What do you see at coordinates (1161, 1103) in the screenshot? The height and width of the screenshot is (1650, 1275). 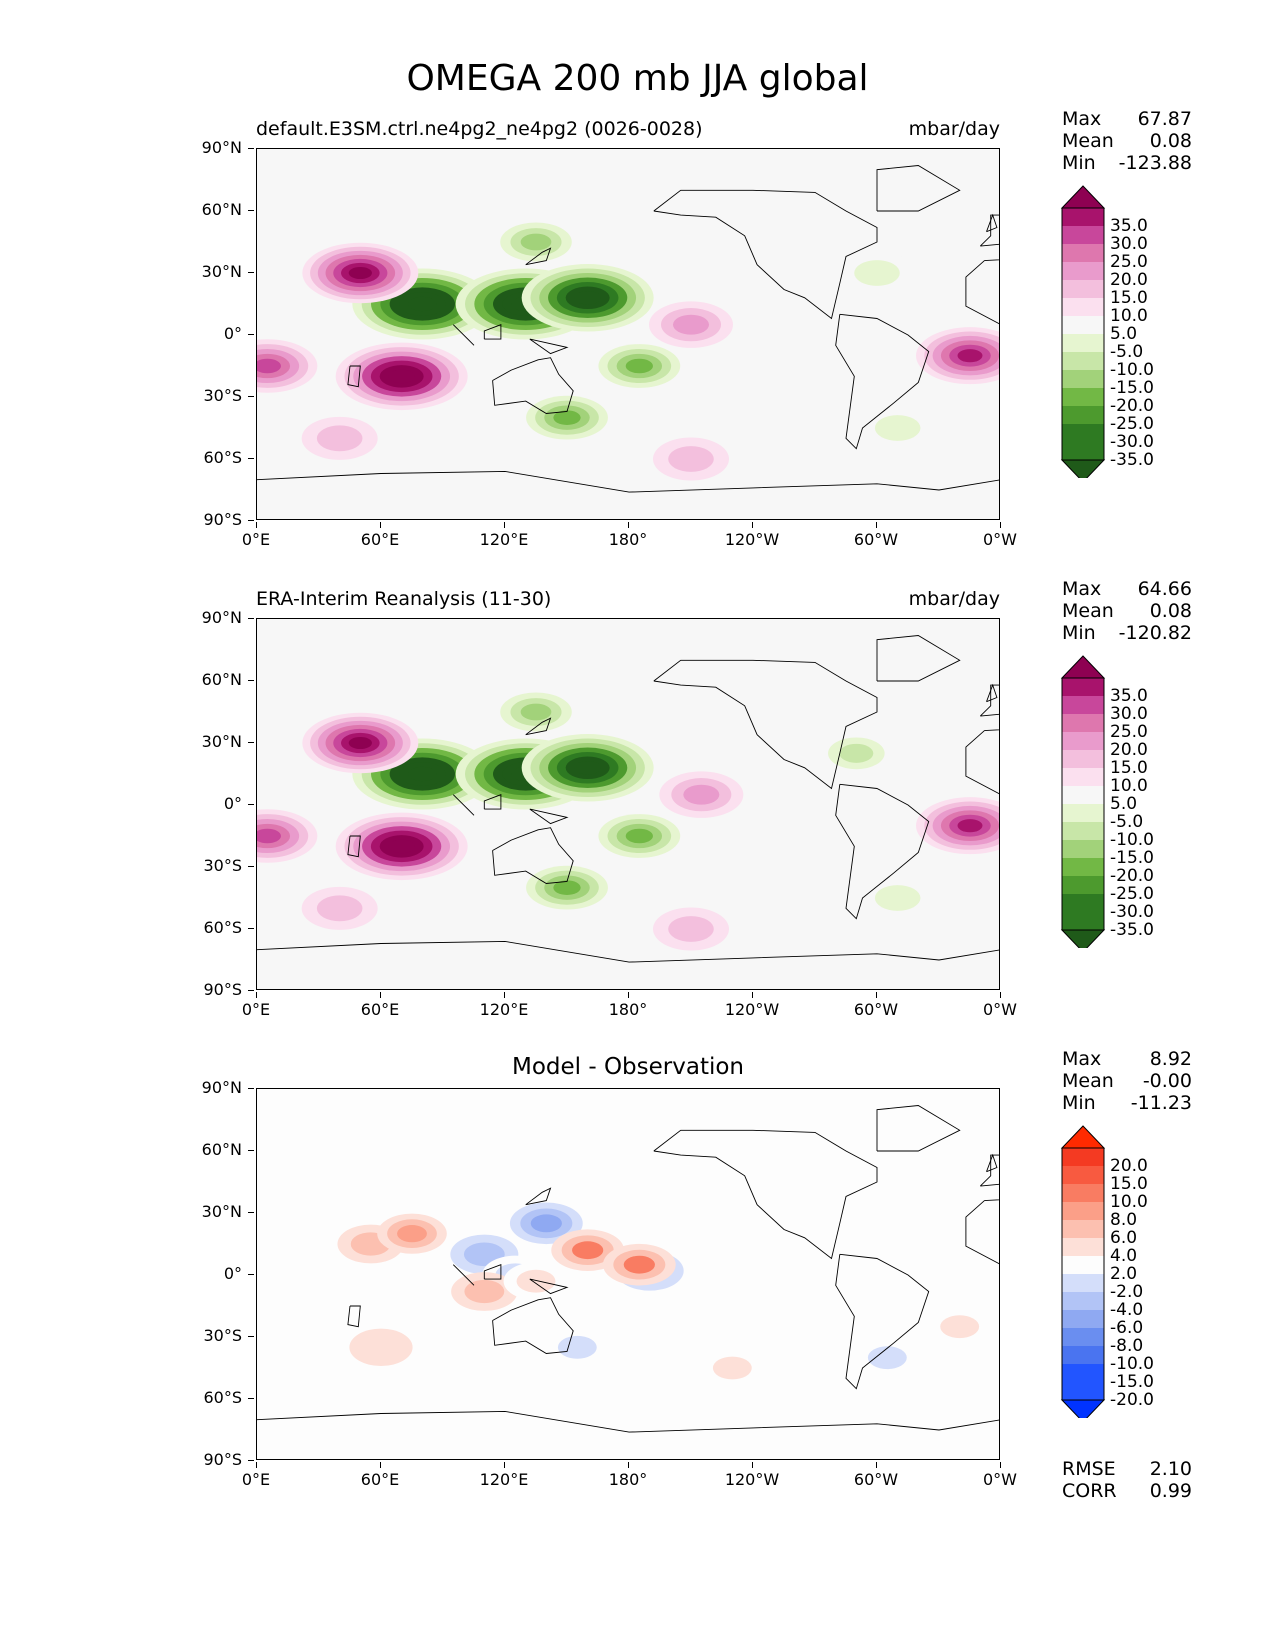 I see `stat-value: -11.23` at bounding box center [1161, 1103].